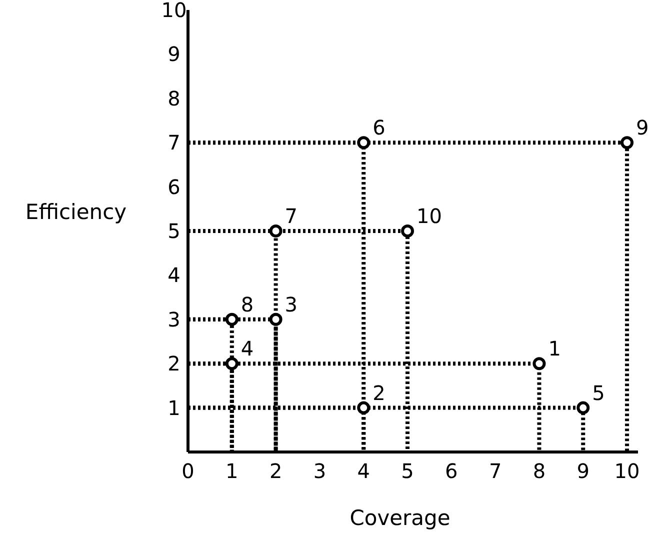  I want to click on x-tick-label: 0, so click(188, 471).